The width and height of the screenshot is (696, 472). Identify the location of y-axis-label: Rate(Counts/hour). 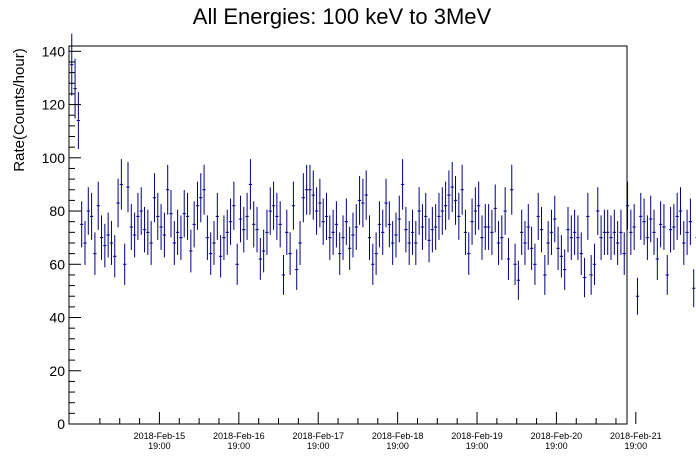
(19, 109).